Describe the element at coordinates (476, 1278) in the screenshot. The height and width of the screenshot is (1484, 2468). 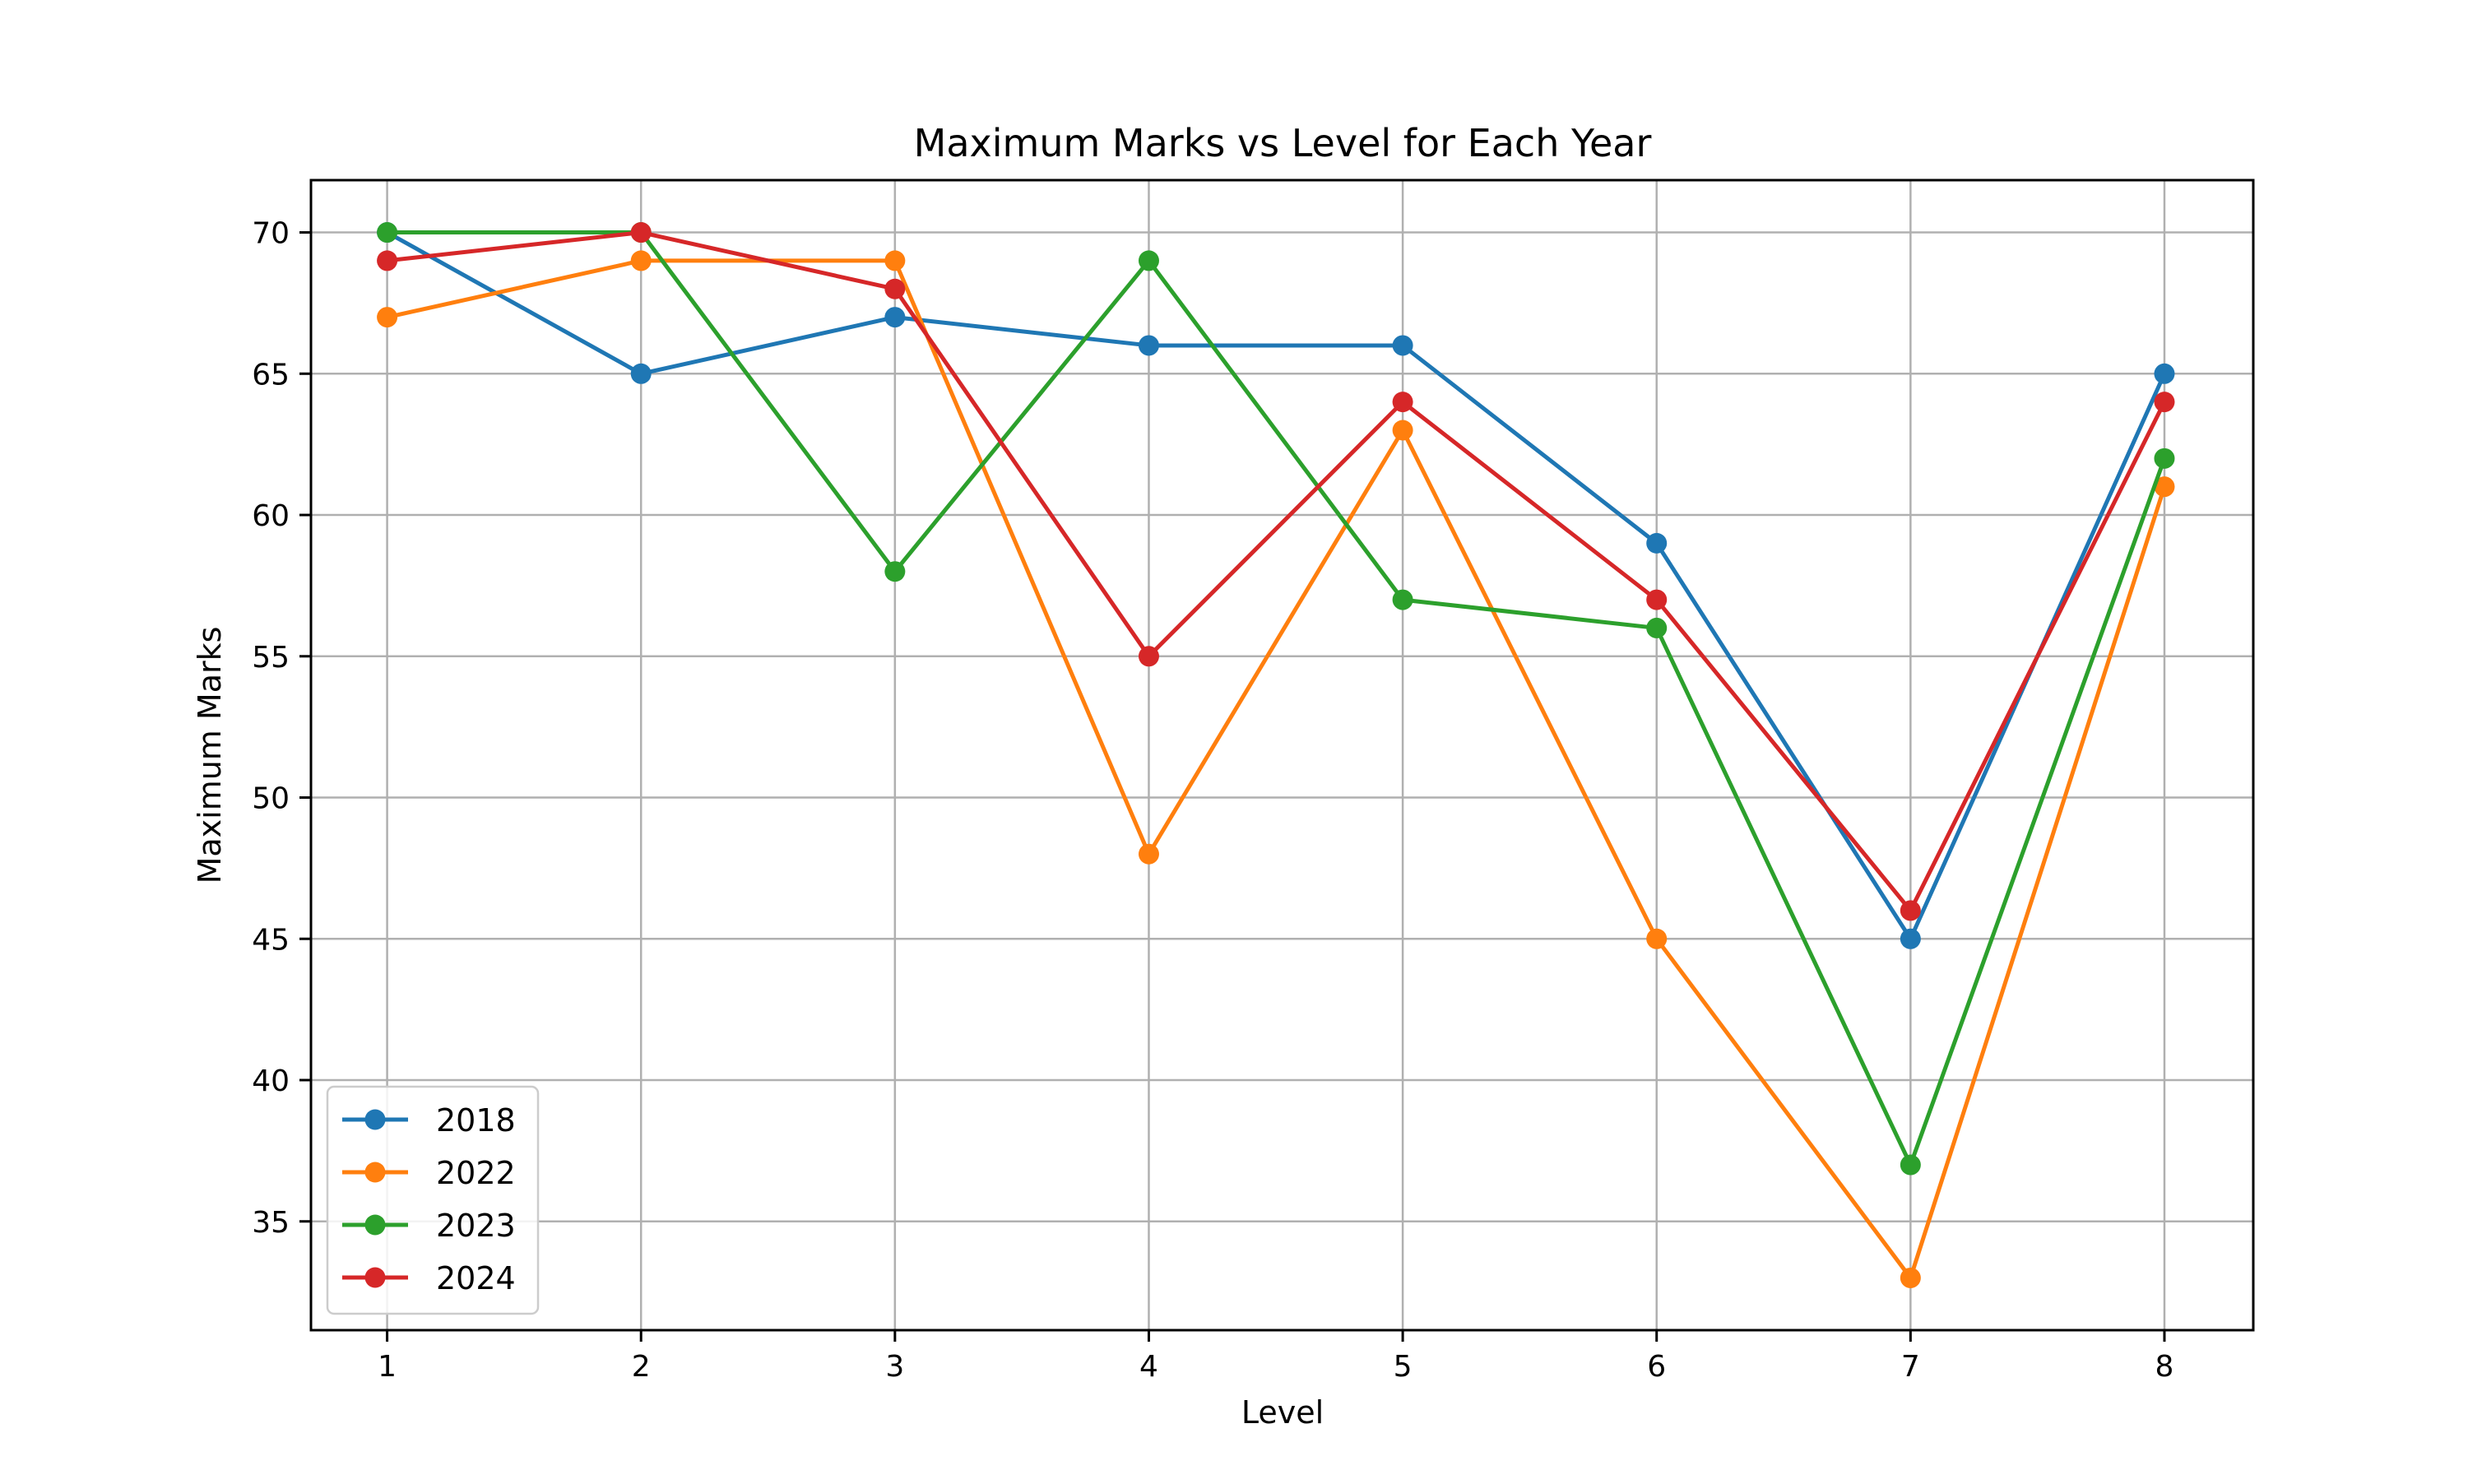
I see `legend-label: 2024` at that location.